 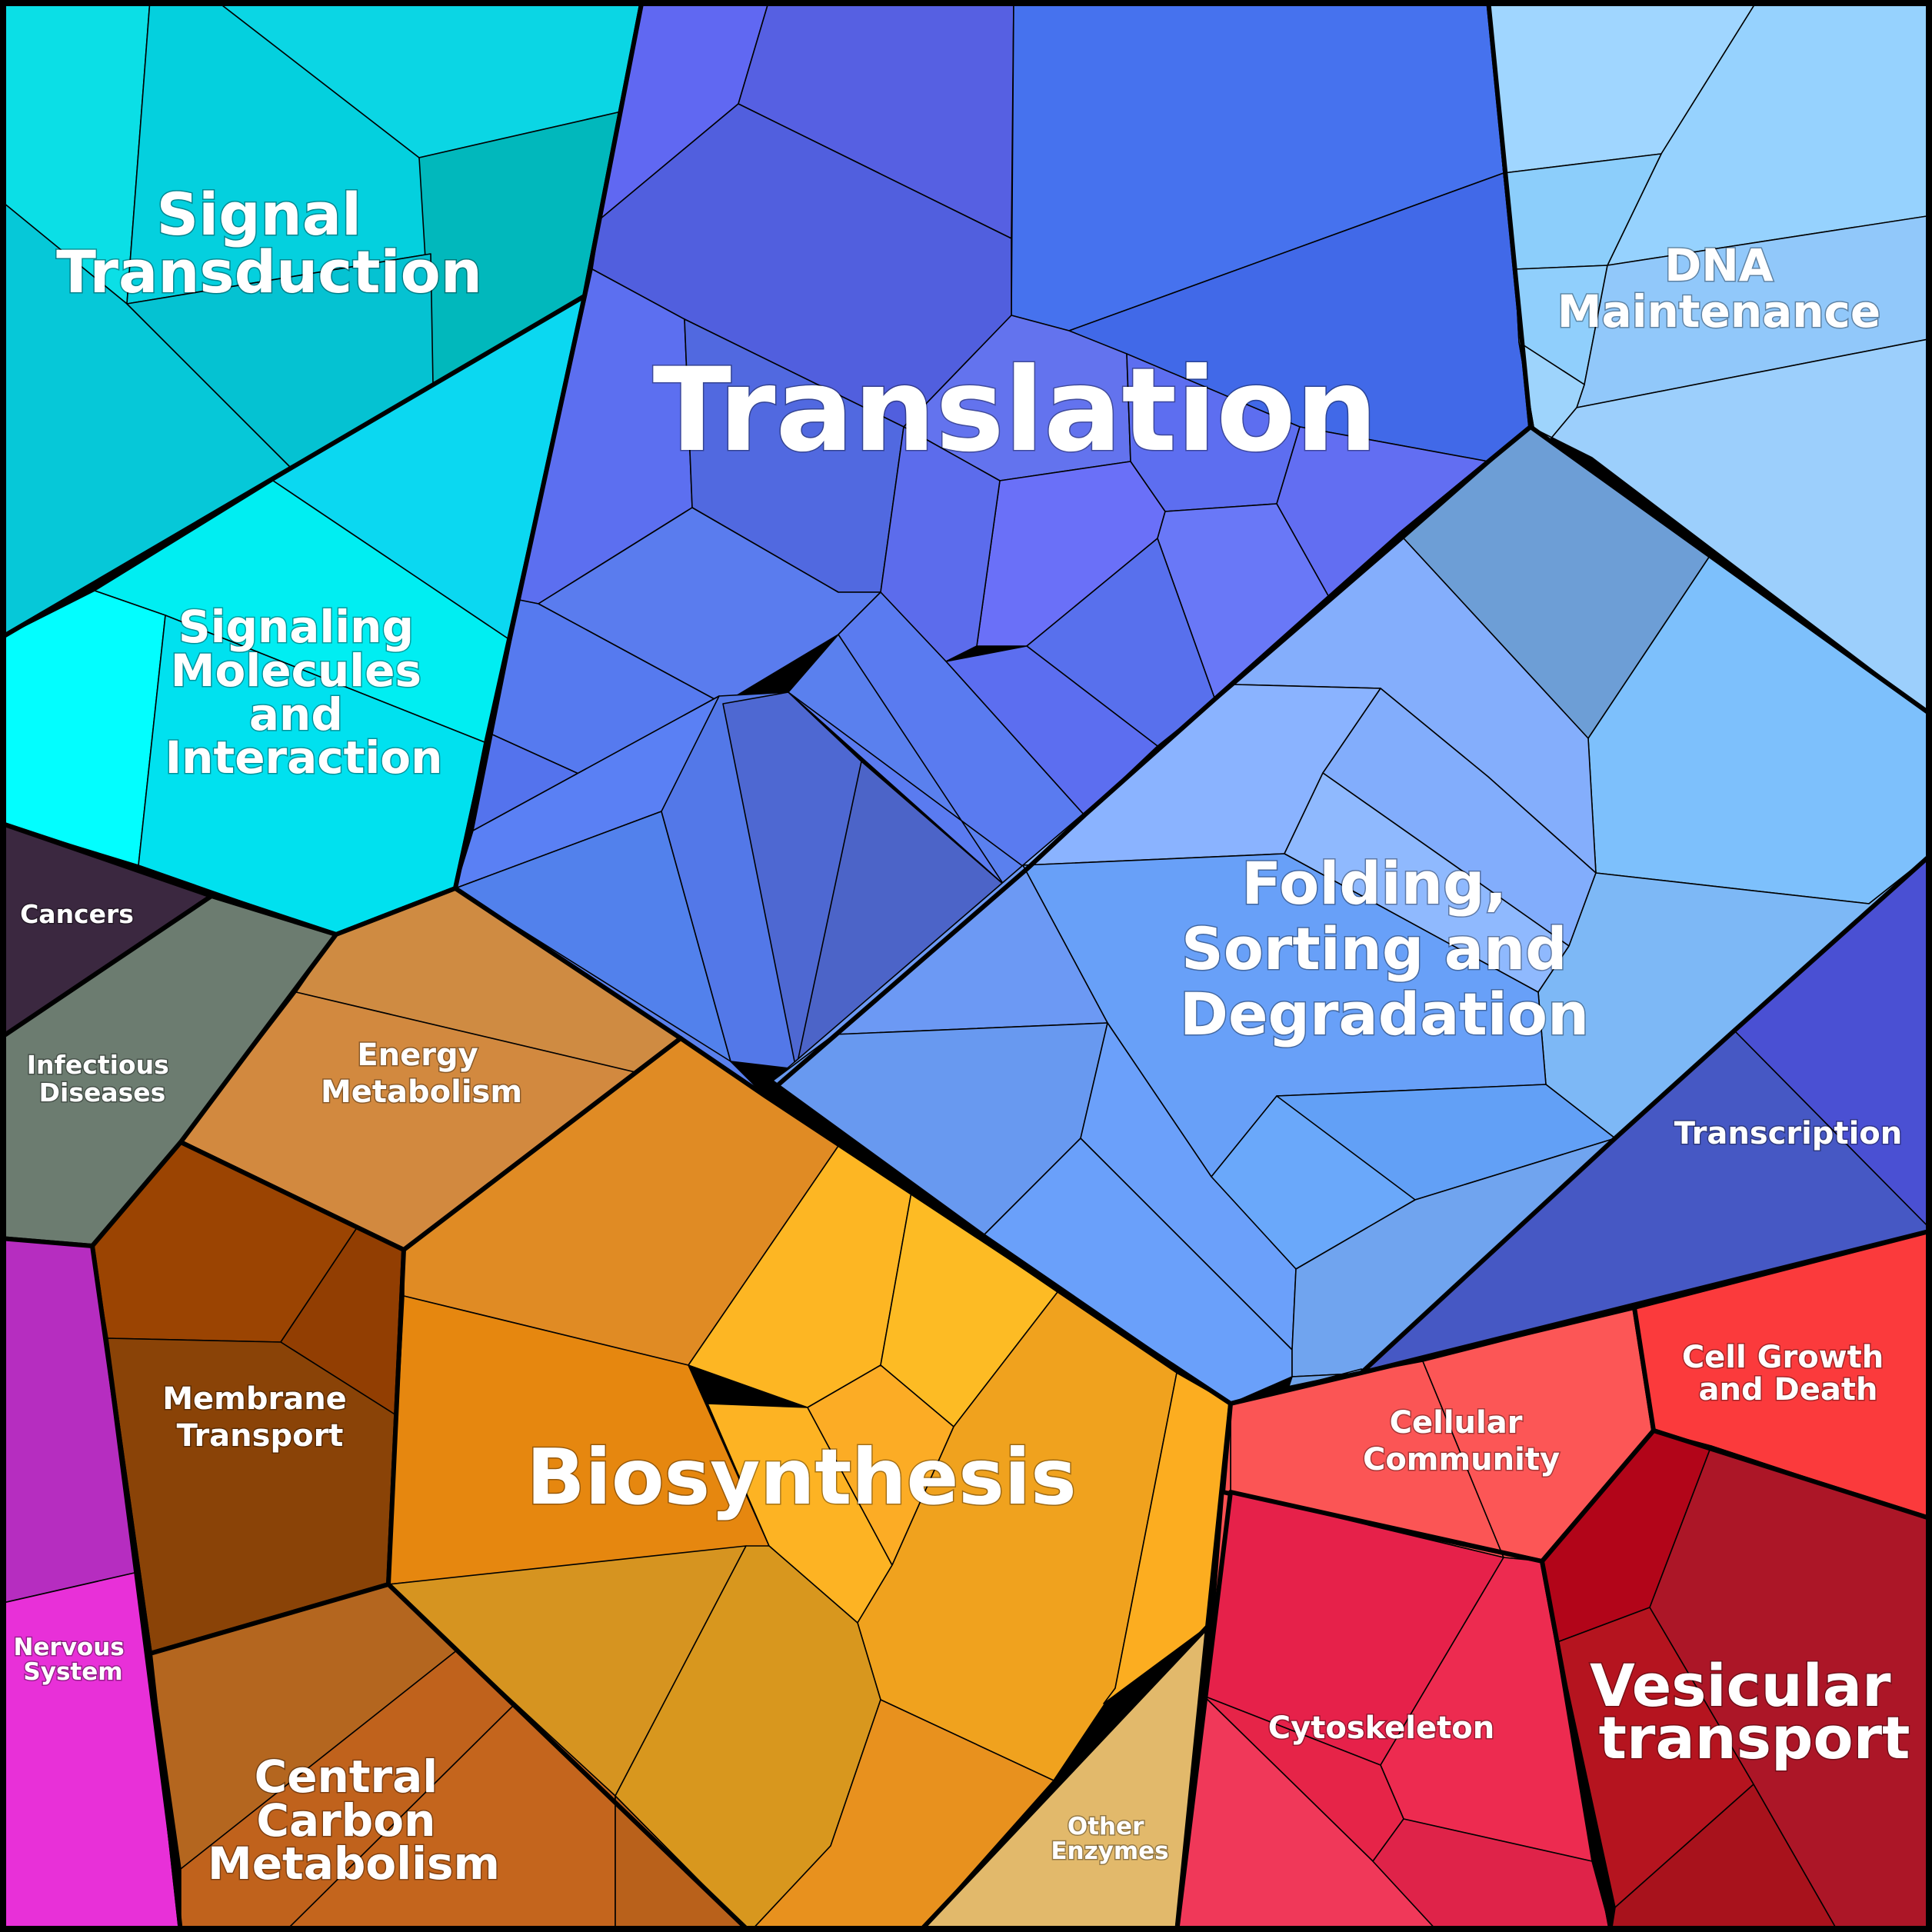 What do you see at coordinates (102, 1079) in the screenshot?
I see `label-infectious-diseases: Infectious Diseases` at bounding box center [102, 1079].